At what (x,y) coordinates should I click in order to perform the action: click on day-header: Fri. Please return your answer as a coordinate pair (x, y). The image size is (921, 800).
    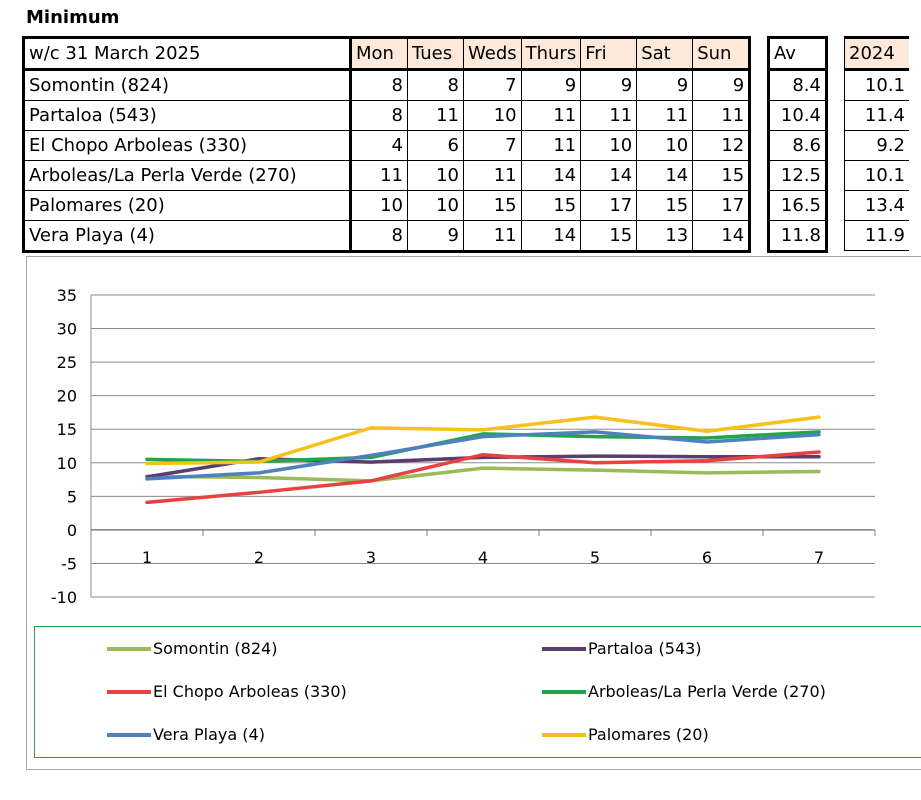
    Looking at the image, I should click on (609, 53).